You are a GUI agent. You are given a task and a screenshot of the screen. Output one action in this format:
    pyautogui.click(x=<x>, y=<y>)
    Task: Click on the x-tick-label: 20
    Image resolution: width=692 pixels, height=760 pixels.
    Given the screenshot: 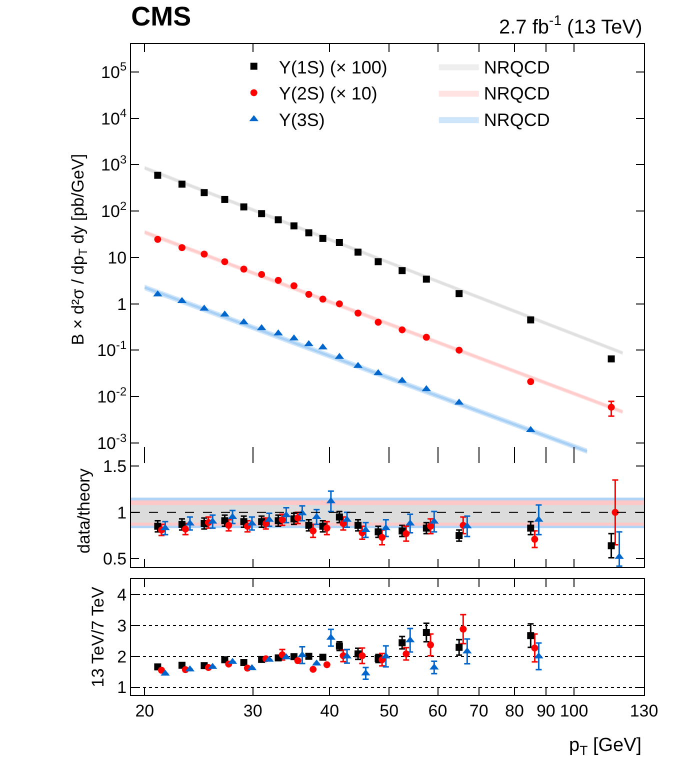 What is the action you would take?
    pyautogui.click(x=144, y=710)
    